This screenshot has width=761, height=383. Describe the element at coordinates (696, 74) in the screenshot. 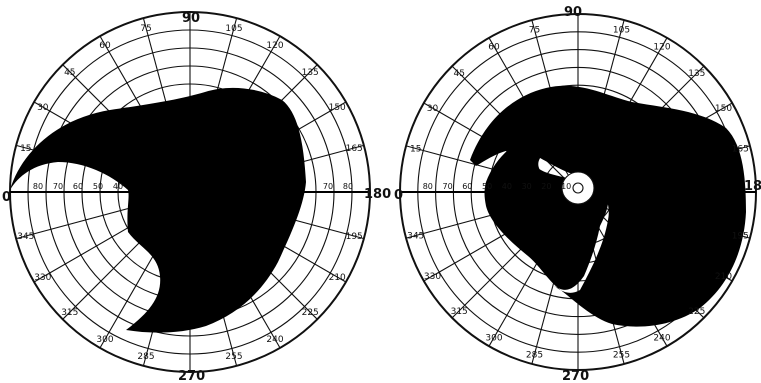

I see `right-meridian-label: 135` at that location.